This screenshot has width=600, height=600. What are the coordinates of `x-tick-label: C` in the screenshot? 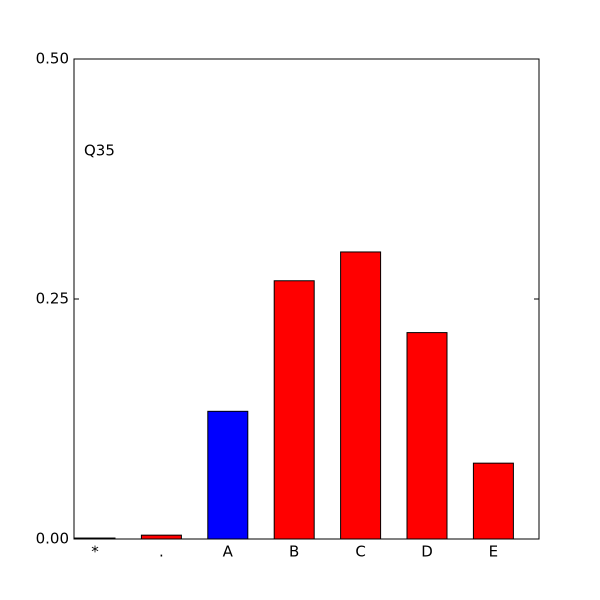 It's located at (360, 552).